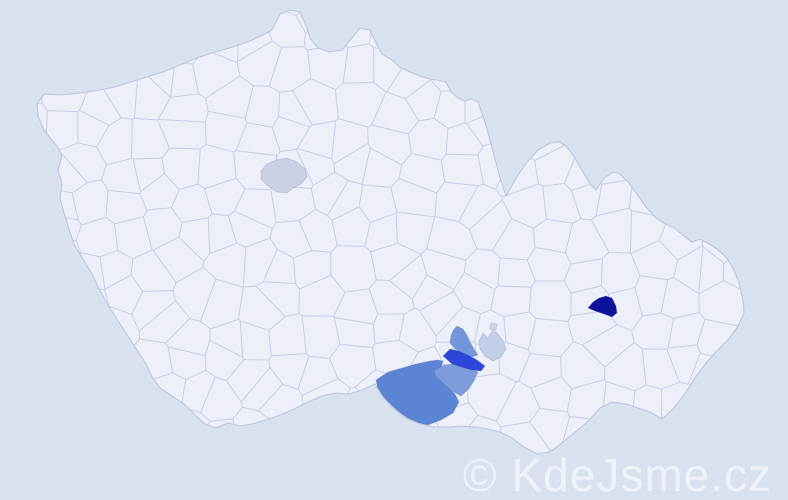  Describe the element at coordinates (602, 306) in the screenshot. I see `district-highlight-east-navy` at that location.